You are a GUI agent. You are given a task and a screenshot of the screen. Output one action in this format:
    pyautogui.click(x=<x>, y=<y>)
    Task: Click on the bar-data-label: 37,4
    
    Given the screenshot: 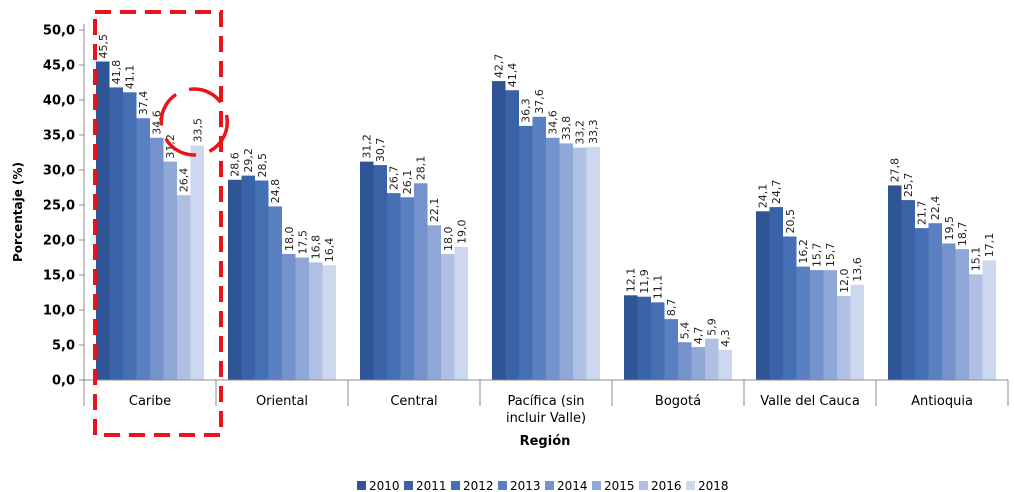 What is the action you would take?
    pyautogui.click(x=143, y=103)
    